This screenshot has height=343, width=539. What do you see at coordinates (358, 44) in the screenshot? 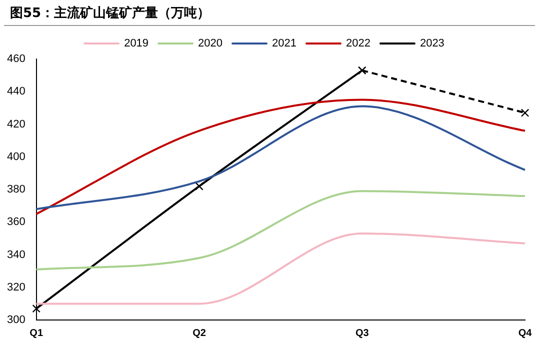
I see `legend-label: 2022` at bounding box center [358, 44].